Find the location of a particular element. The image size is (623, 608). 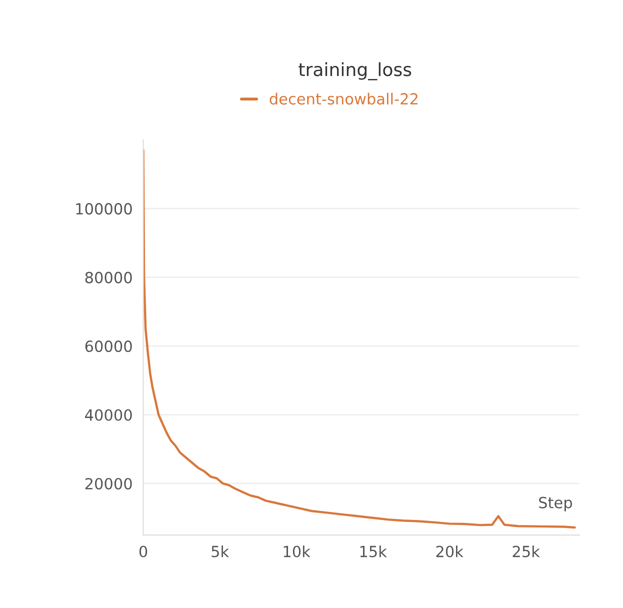

x-tick-label: 5k is located at coordinates (221, 551).